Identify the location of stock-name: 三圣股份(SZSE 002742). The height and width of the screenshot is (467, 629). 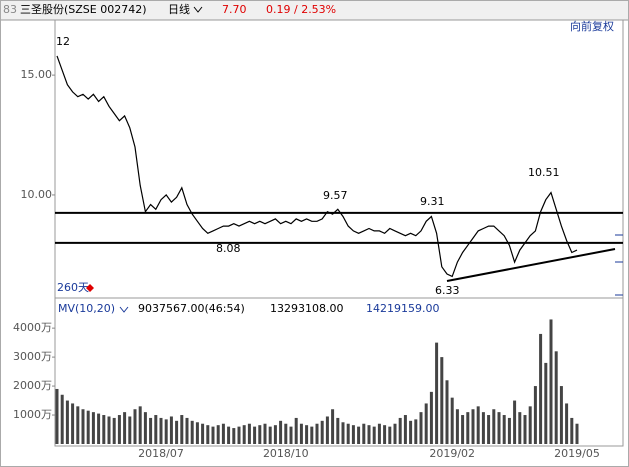
(83, 9).